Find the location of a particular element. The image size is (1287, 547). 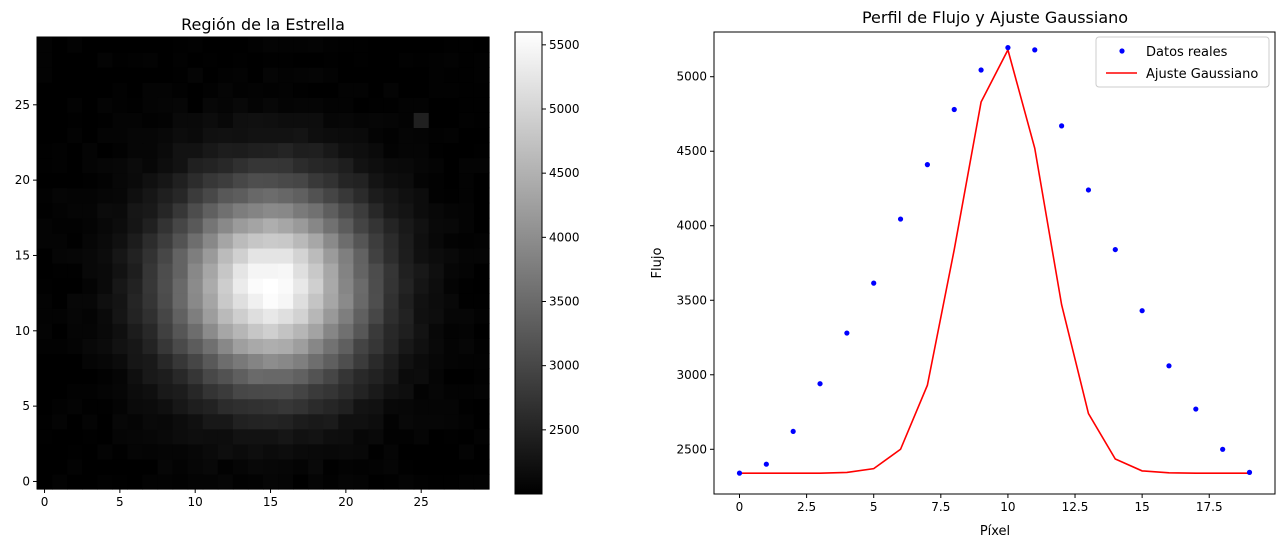

colorbar-gradient is located at coordinates (528, 263).